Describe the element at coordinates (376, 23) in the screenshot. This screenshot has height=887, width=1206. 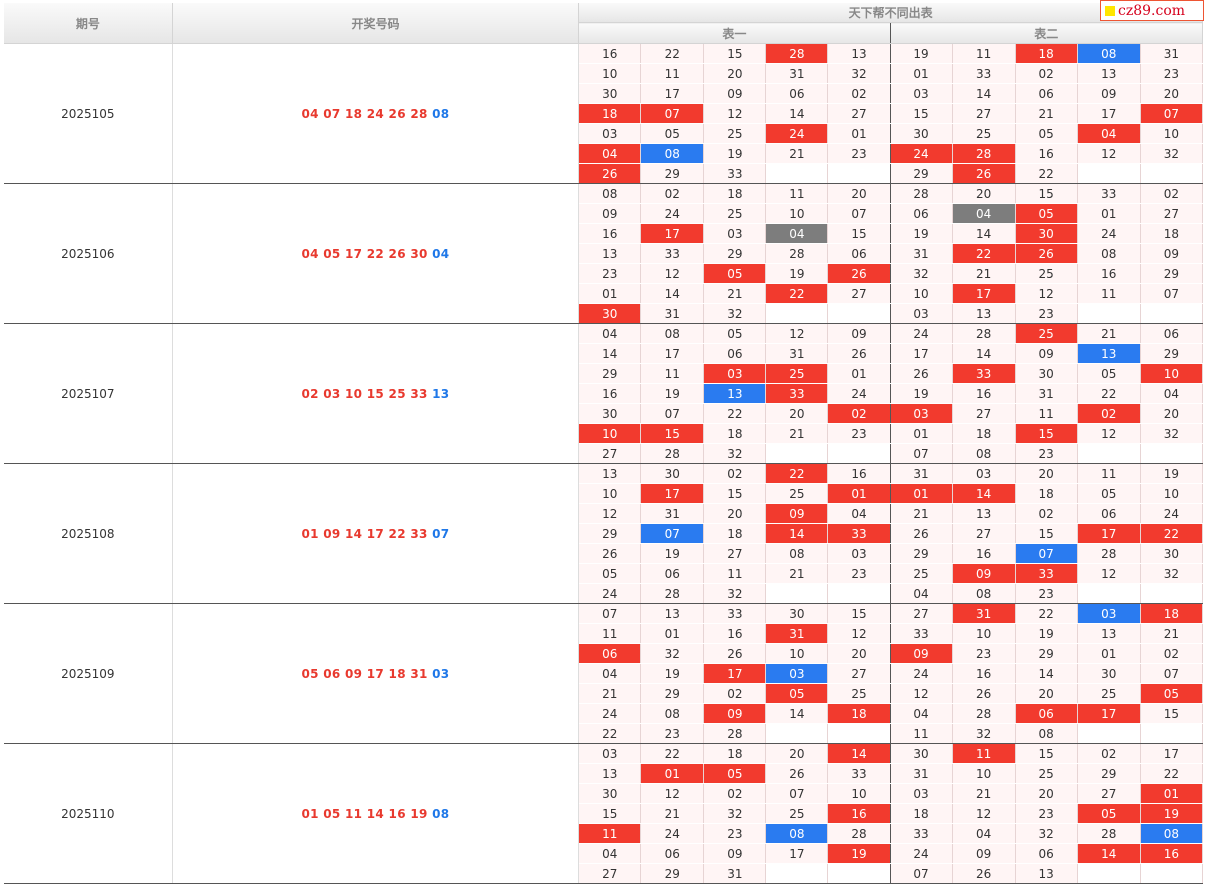
I see `header-draw-numbers: 开奖号码` at that location.